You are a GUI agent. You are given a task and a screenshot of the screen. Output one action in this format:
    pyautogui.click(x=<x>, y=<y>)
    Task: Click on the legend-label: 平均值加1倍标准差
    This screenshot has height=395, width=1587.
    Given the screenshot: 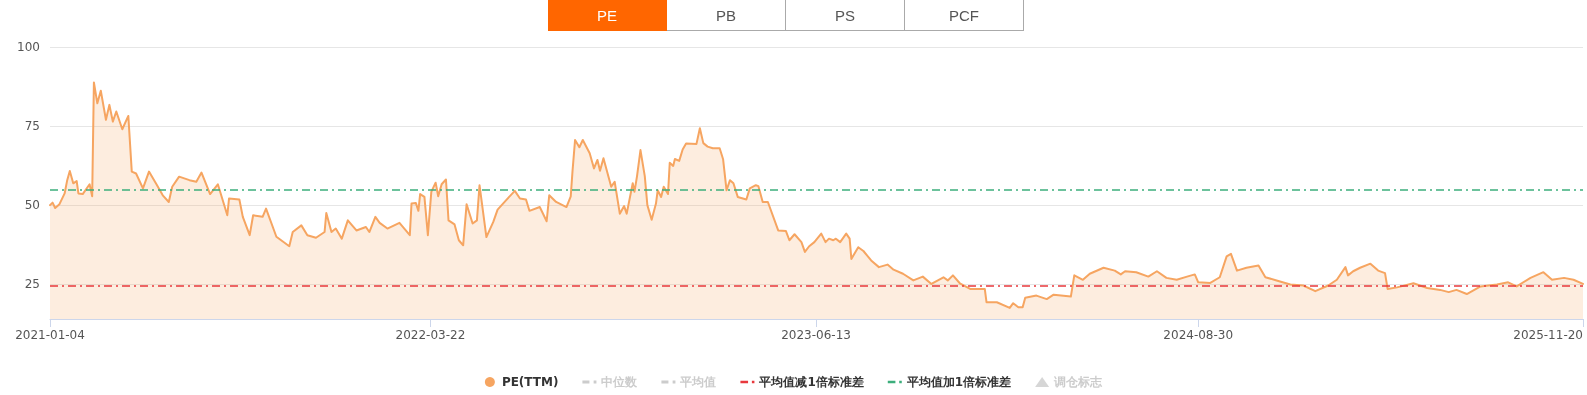 What is the action you would take?
    pyautogui.click(x=958, y=382)
    